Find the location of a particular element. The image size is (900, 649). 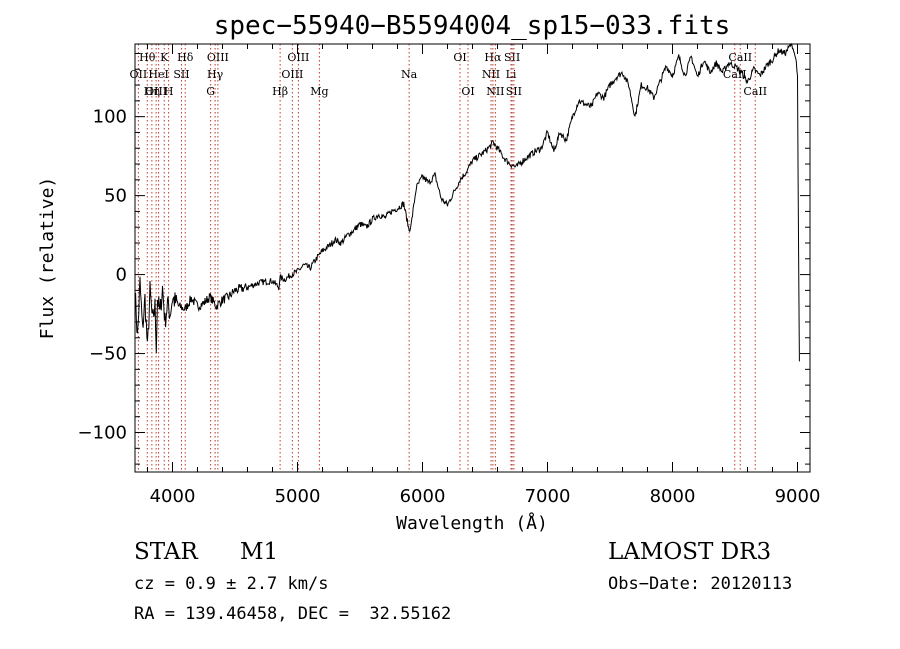

x-tick-label-4: 8000 is located at coordinates (673, 496).